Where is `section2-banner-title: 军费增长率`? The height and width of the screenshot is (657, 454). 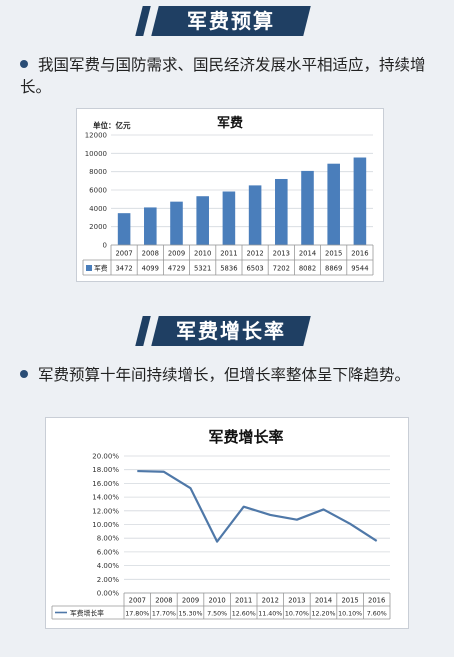
section2-banner-title: 军费增长率 is located at coordinates (231, 331).